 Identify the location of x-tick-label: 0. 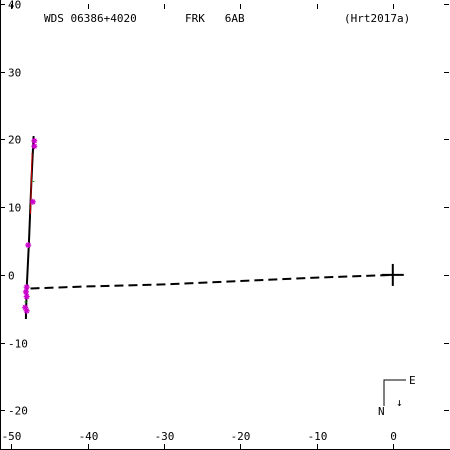
(393, 436).